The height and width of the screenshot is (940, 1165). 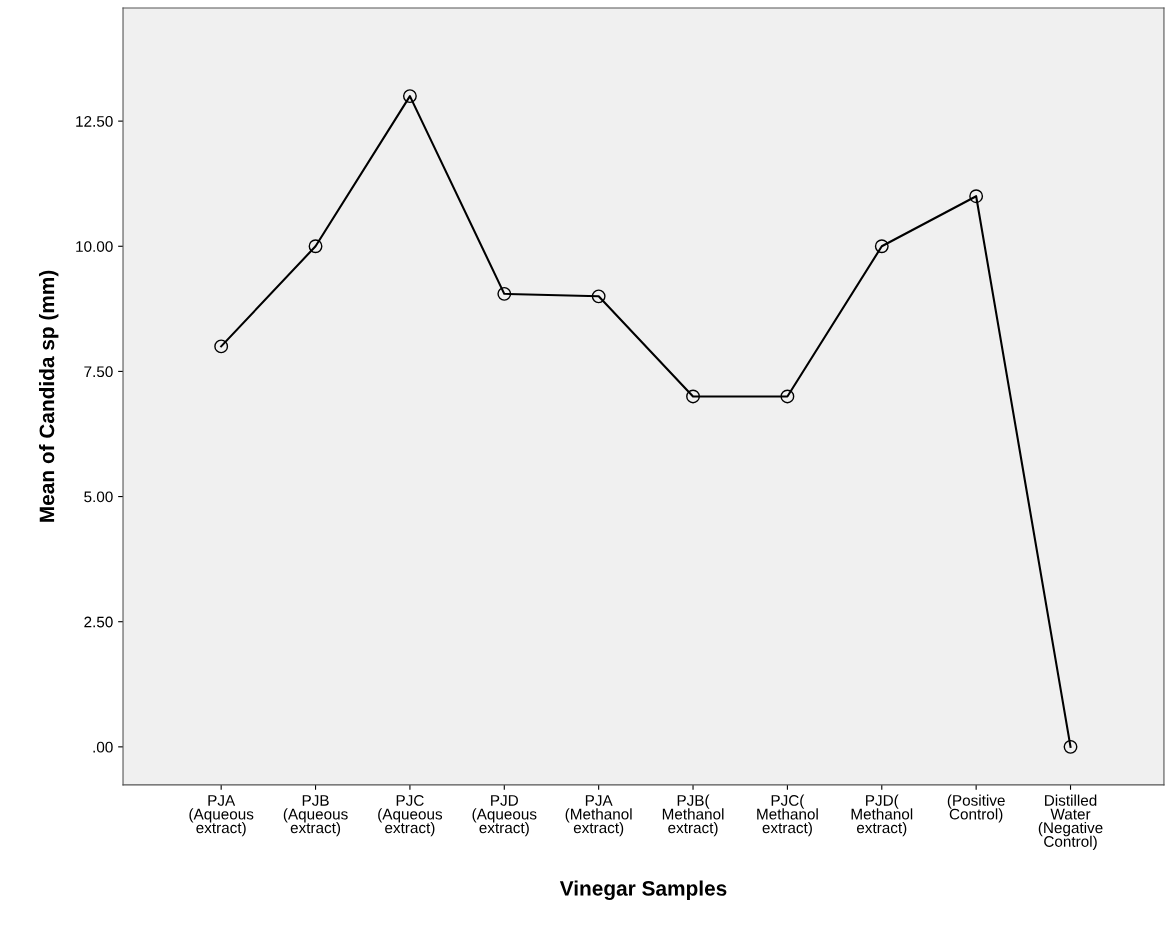 I want to click on x-tick-label: Distilled Water (Negative Control), so click(x=1070, y=822).